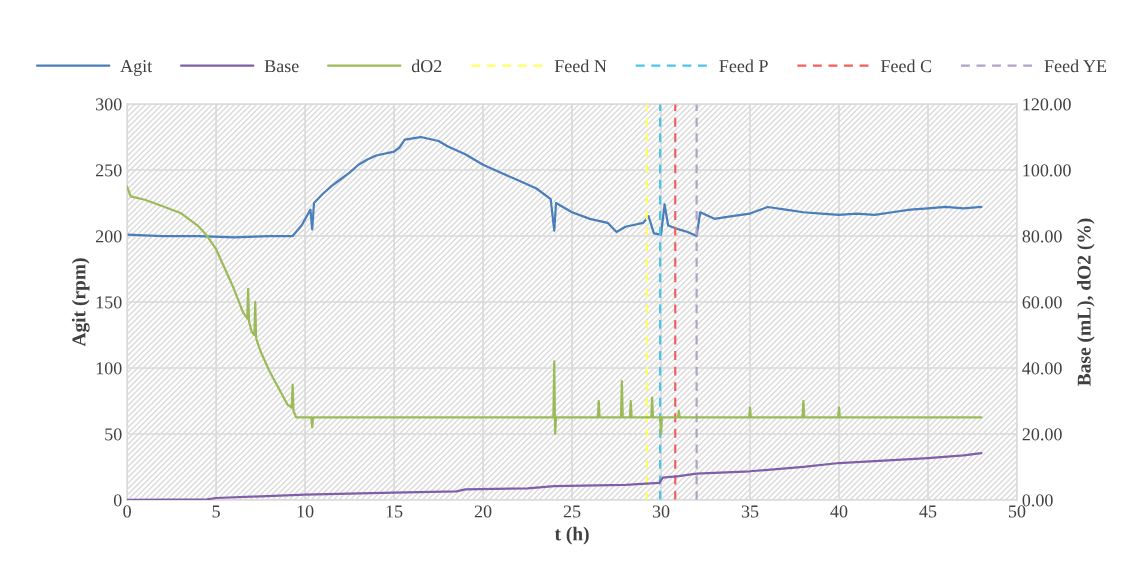  Describe the element at coordinates (483, 511) in the screenshot. I see `x-tick-label: 20` at that location.